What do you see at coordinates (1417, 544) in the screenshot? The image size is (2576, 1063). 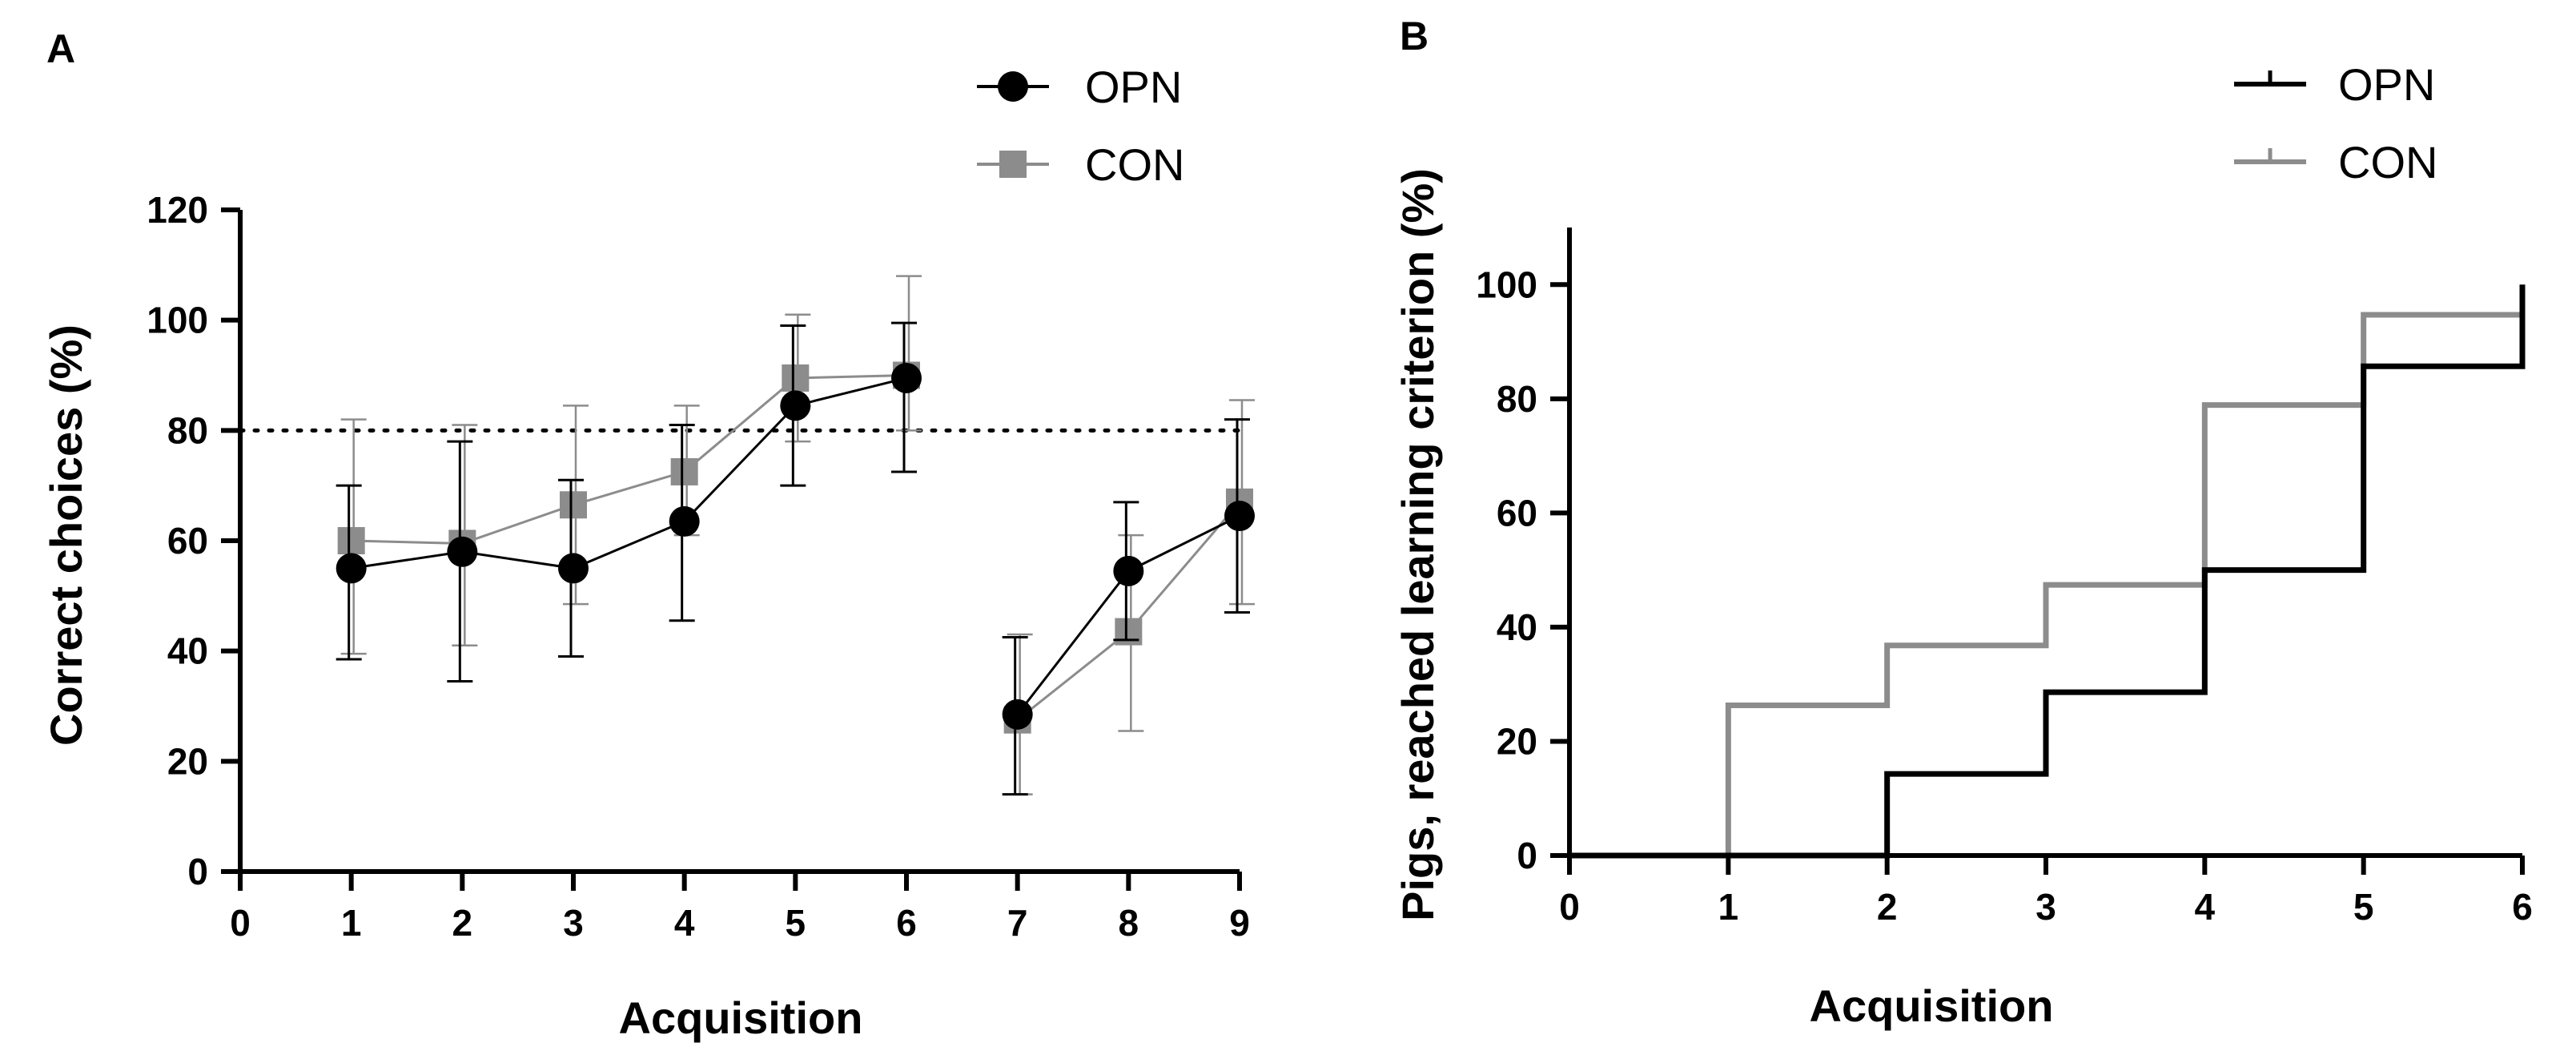 I see `panel-b-y-axis-title: Pigs, reached learning criterion (%)` at bounding box center [1417, 544].